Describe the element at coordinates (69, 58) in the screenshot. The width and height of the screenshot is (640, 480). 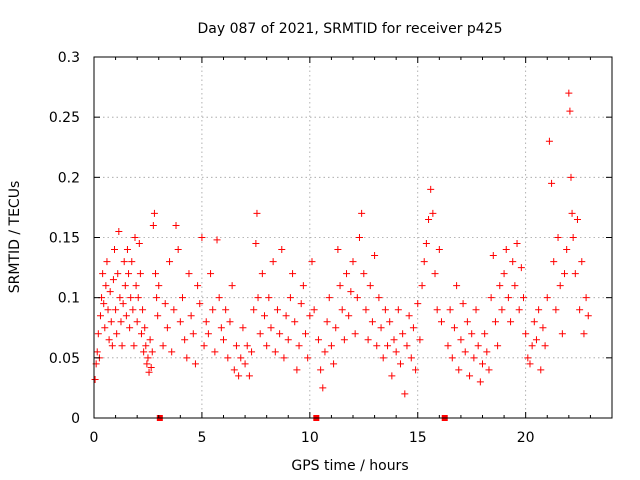
I see `y-tick-label: 0.3` at that location.